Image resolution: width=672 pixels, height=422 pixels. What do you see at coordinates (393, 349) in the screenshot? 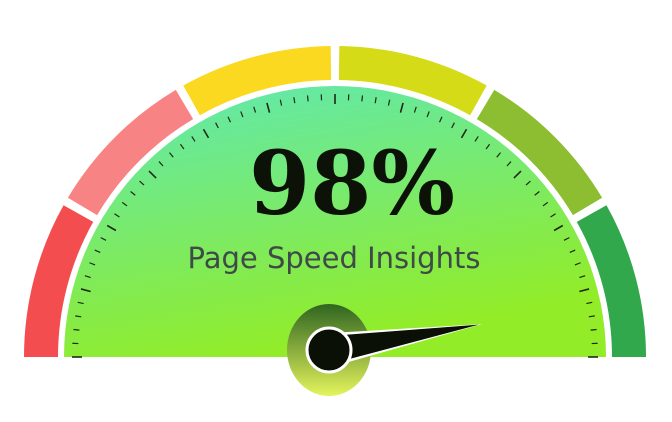
I see `gauge-needle-icon` at bounding box center [393, 349].